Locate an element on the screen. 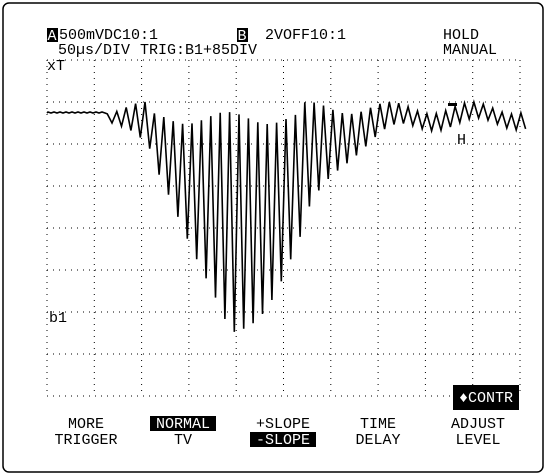 The width and height of the screenshot is (547, 476). contrast-label: ♦CONTR is located at coordinates (486, 398).